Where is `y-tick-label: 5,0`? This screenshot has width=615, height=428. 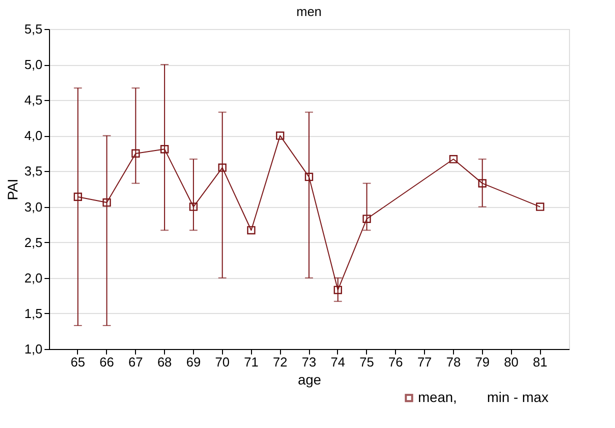 y-tick-label: 5,0 is located at coordinates (33, 64).